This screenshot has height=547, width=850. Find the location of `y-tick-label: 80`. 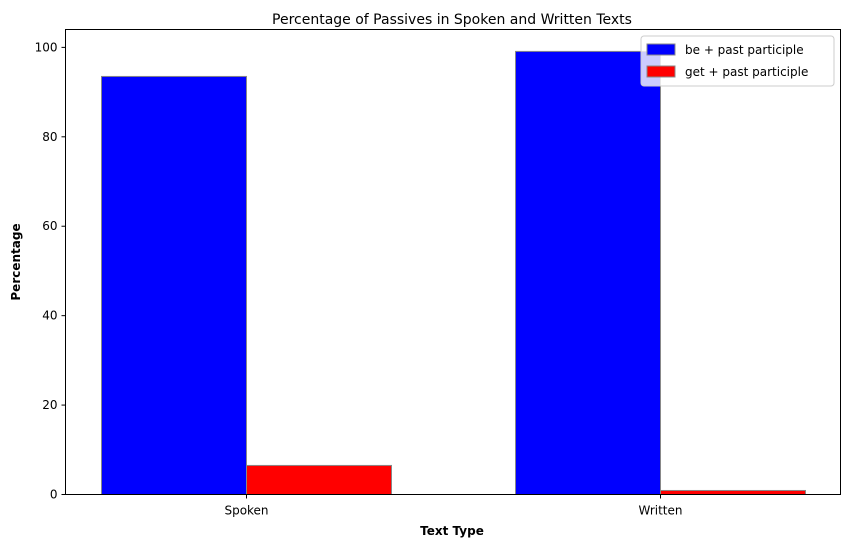

y-tick-label: 80 is located at coordinates (49, 137).